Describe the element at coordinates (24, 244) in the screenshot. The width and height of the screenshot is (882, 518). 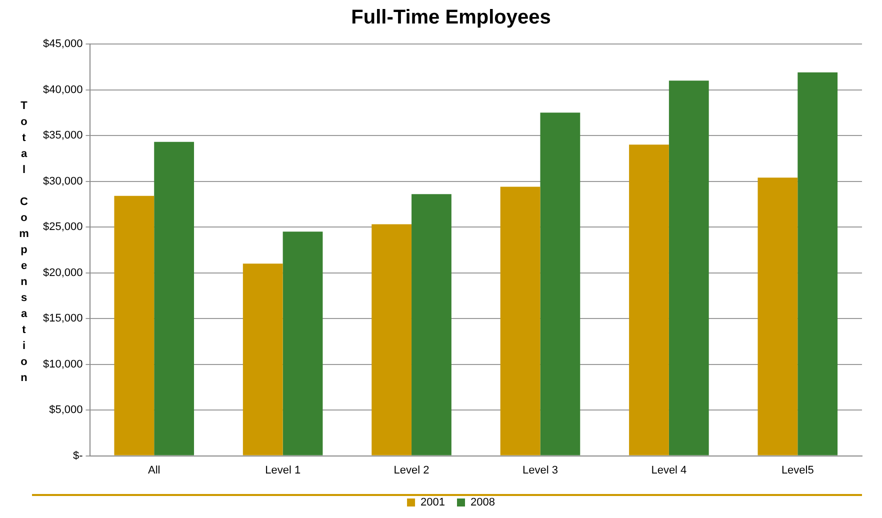
I see `y-axis-title: Total Compensation` at that location.